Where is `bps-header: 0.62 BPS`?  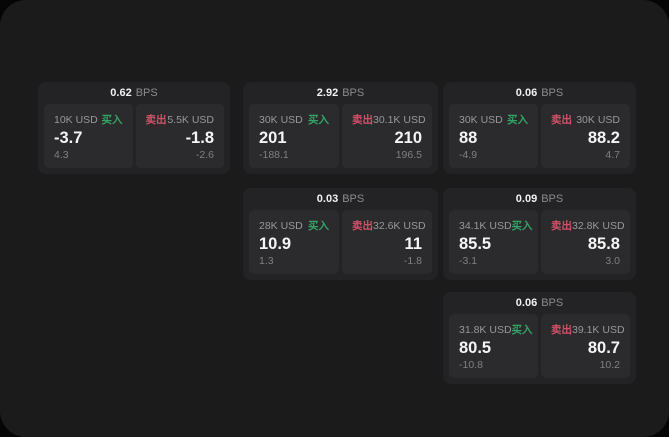
bps-header: 0.62 BPS is located at coordinates (134, 93).